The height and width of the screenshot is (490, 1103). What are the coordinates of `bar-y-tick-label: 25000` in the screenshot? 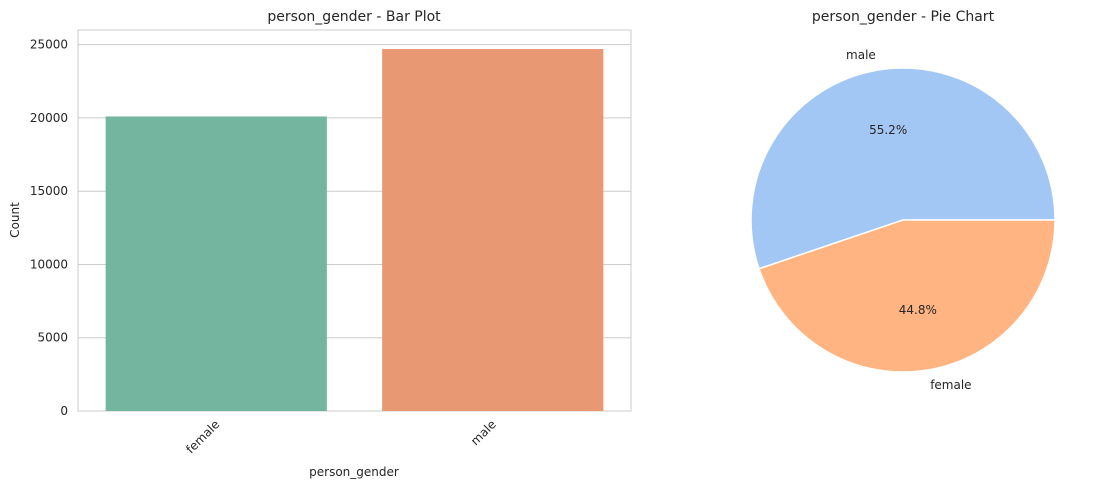 It's located at (49, 45).